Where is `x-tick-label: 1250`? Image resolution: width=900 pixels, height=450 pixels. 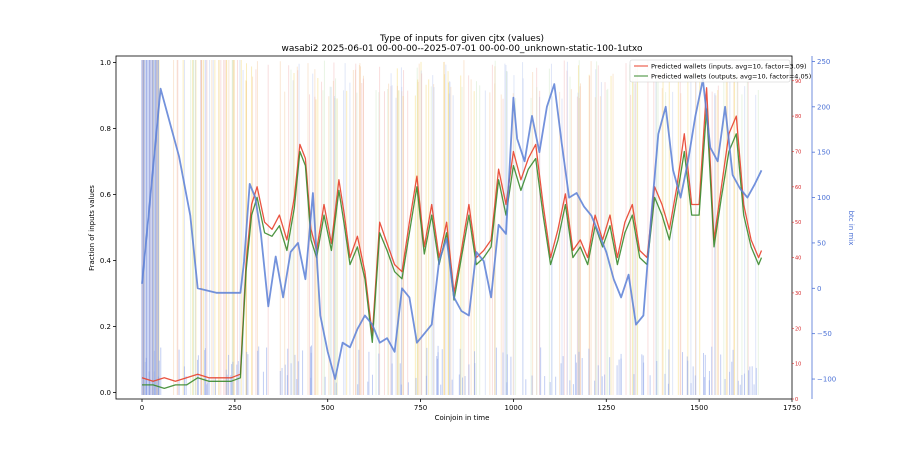
x-tick-label: 1250 is located at coordinates (606, 408).